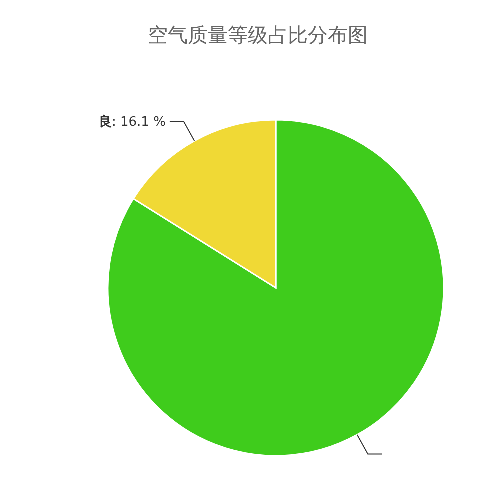  What do you see at coordinates (139, 122) in the screenshot?
I see `data-label: : 16.1 %` at bounding box center [139, 122].